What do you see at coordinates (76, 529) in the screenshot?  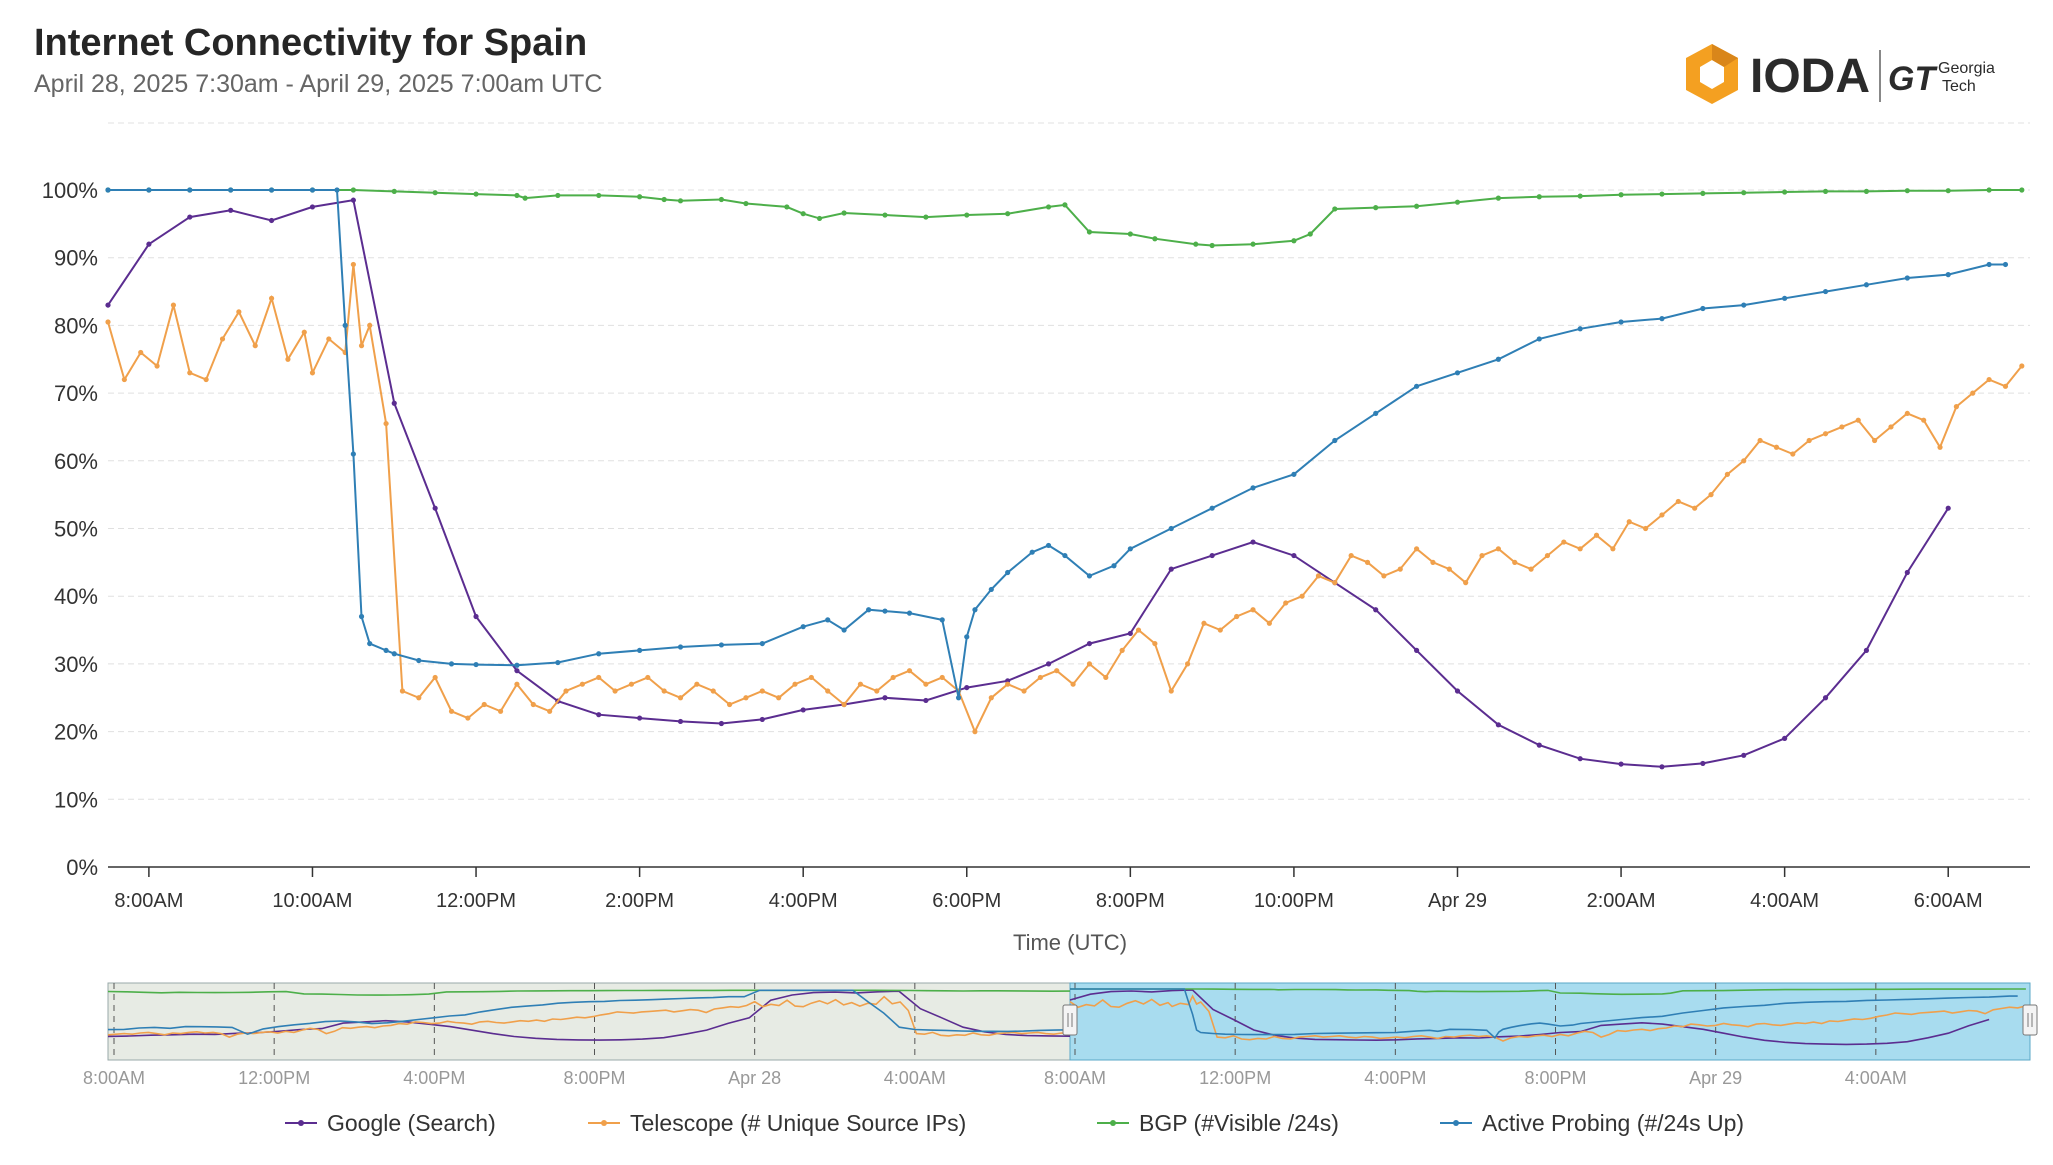 I see `y-tick-label: 50%` at bounding box center [76, 529].